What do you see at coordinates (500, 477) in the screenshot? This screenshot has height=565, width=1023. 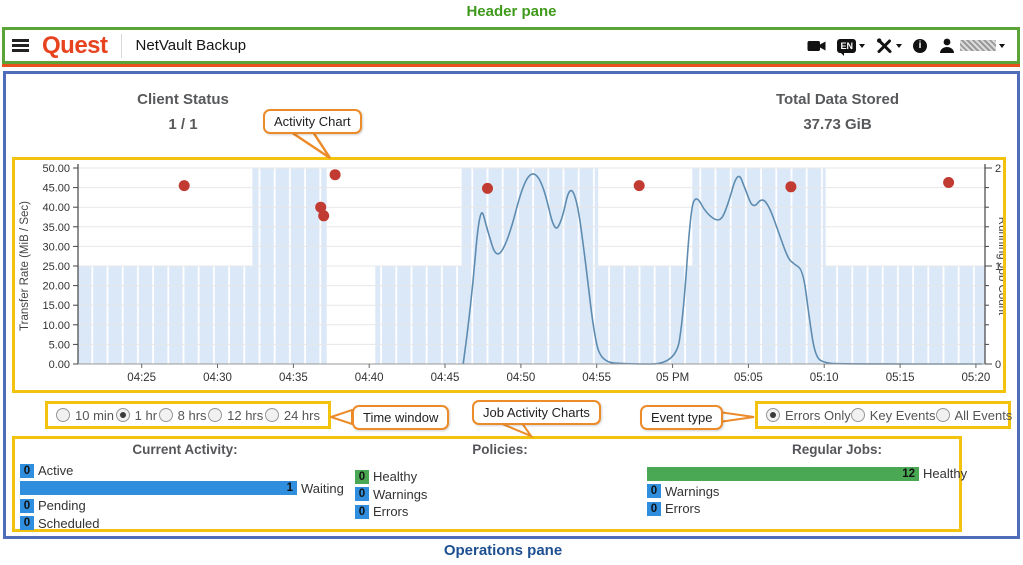 I see `activity-bar-row: 0 Healthy` at bounding box center [500, 477].